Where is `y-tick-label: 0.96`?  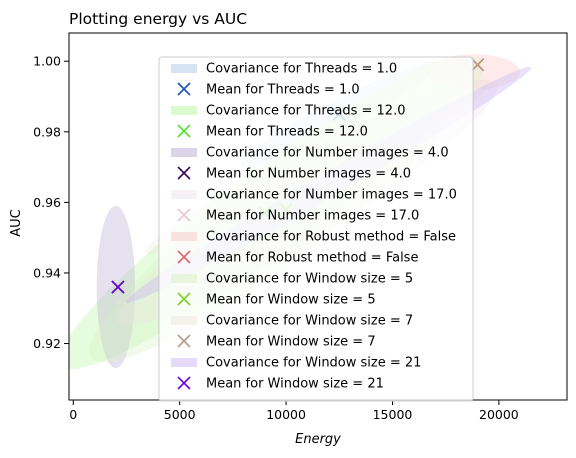
y-tick-label: 0.96 is located at coordinates (47, 202).